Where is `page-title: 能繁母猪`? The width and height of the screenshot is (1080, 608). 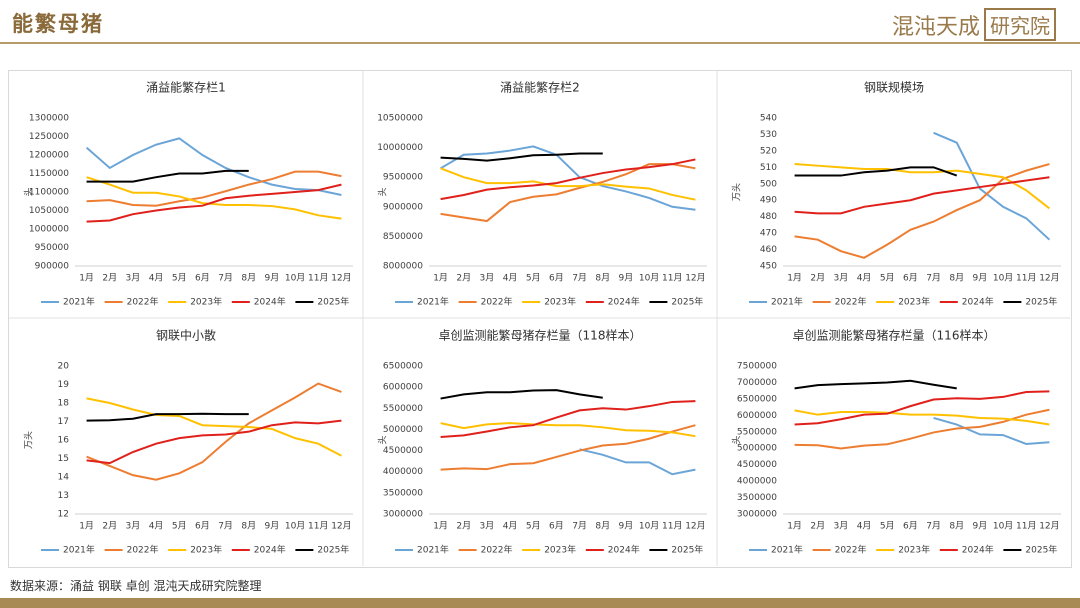
page-title: 能繁母猪 is located at coordinates (58, 24).